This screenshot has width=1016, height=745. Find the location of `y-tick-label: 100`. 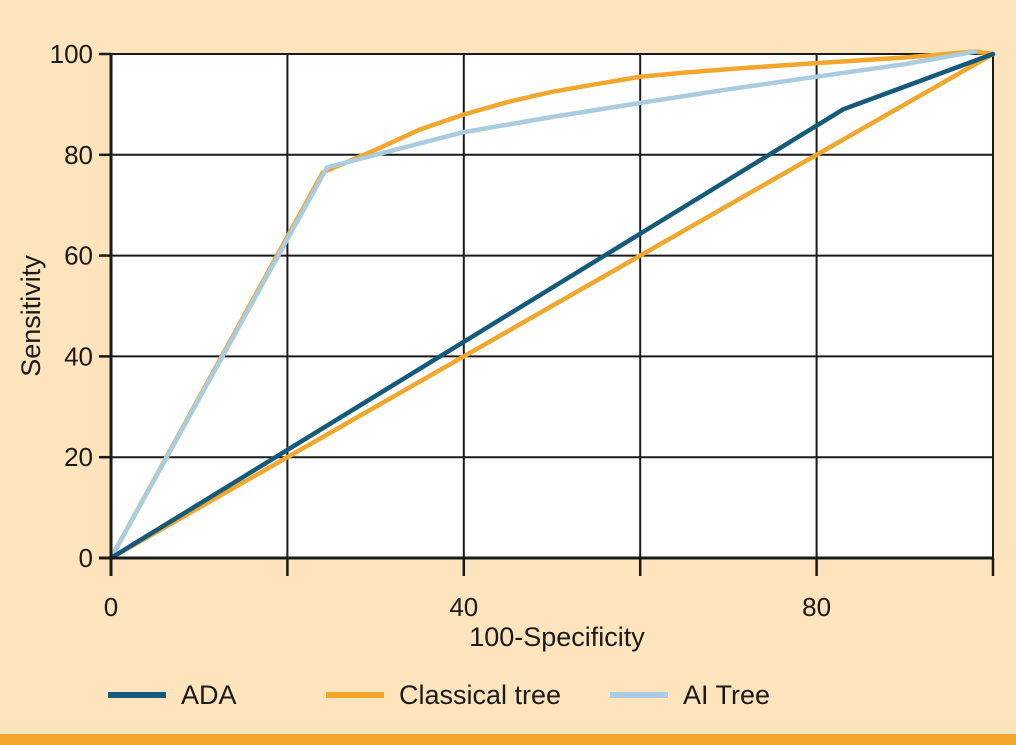

y-tick-label: 100 is located at coordinates (71, 54).